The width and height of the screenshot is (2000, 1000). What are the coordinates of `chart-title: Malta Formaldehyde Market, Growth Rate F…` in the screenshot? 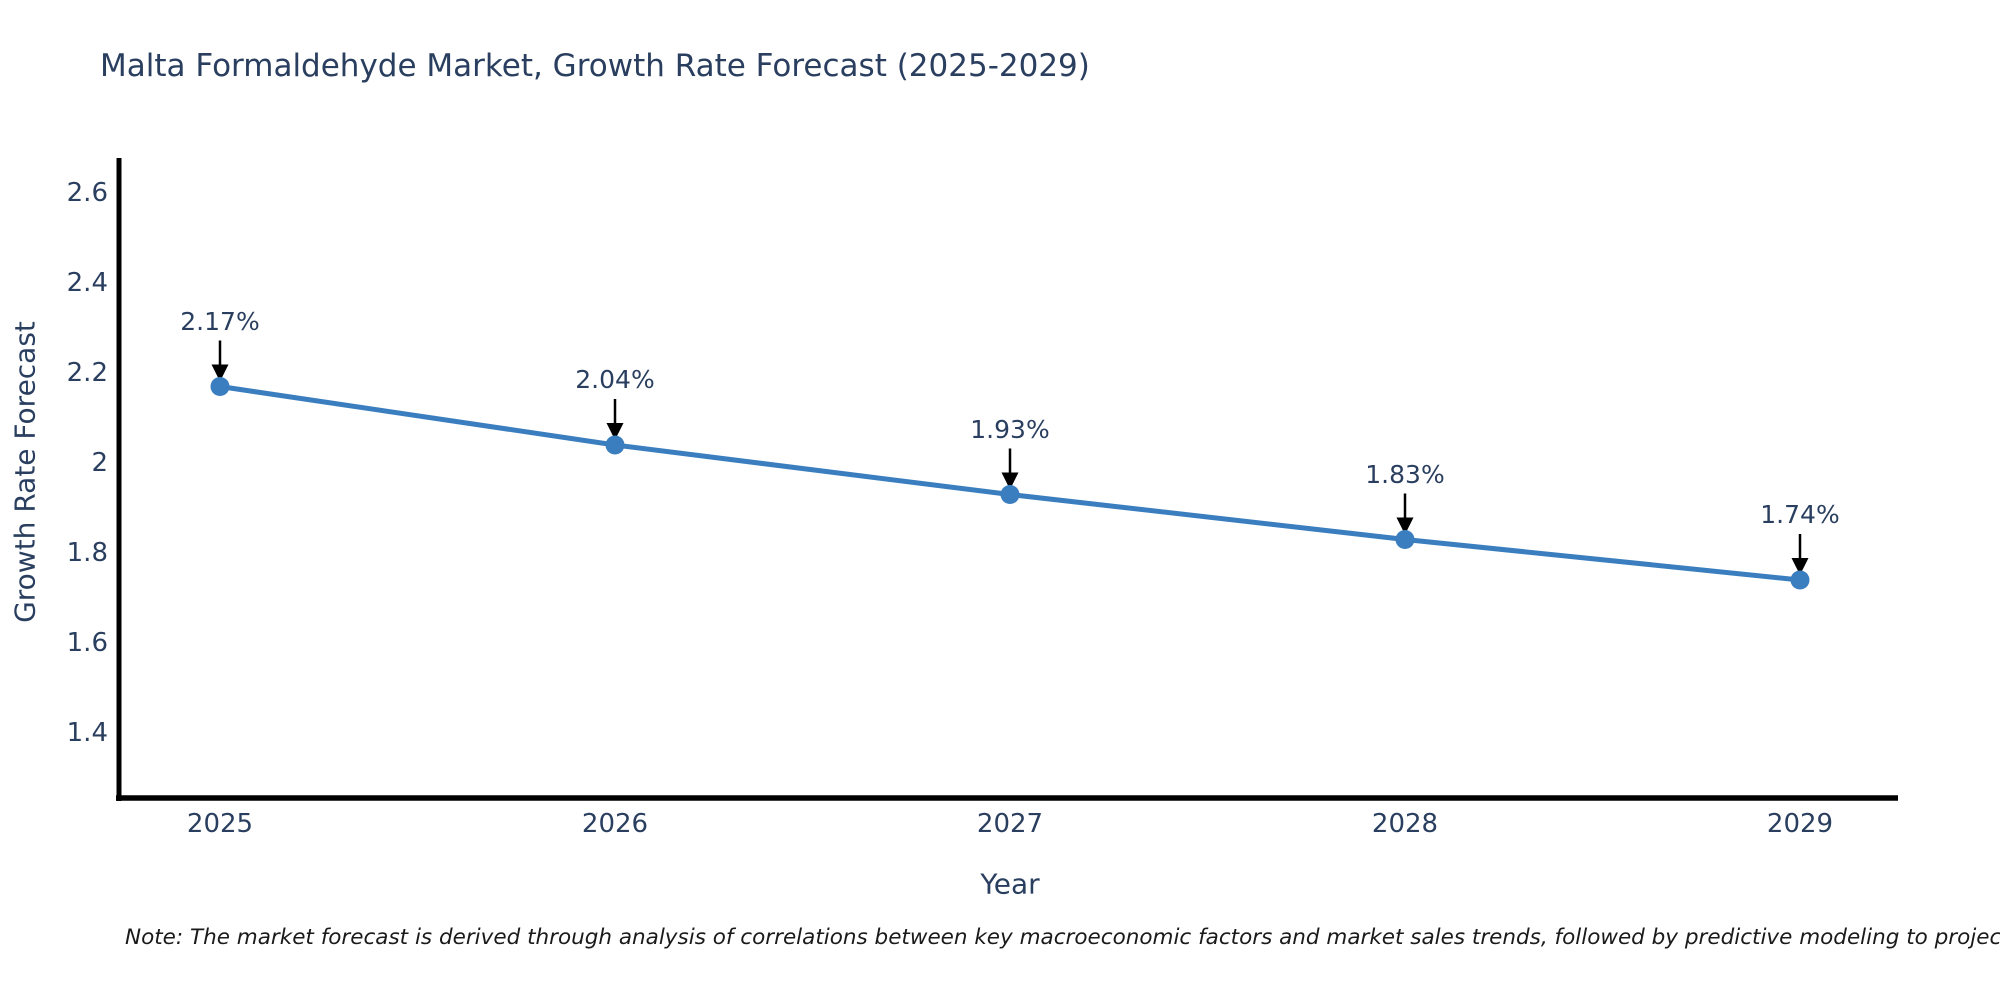 It's located at (595, 66).